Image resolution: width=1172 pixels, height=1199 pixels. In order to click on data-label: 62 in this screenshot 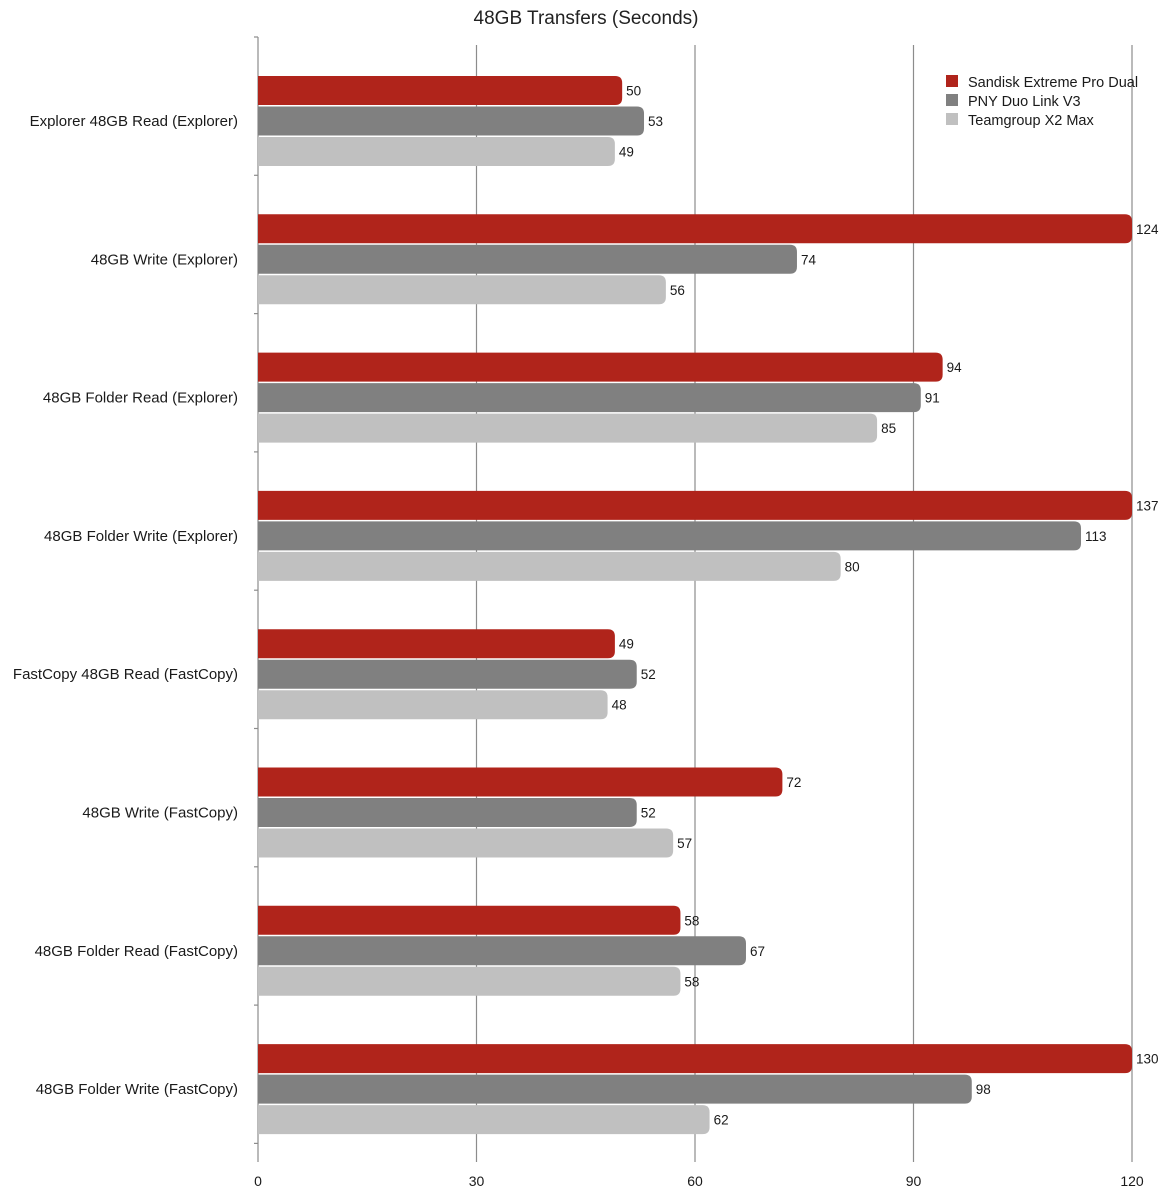, I will do `click(721, 1120)`.